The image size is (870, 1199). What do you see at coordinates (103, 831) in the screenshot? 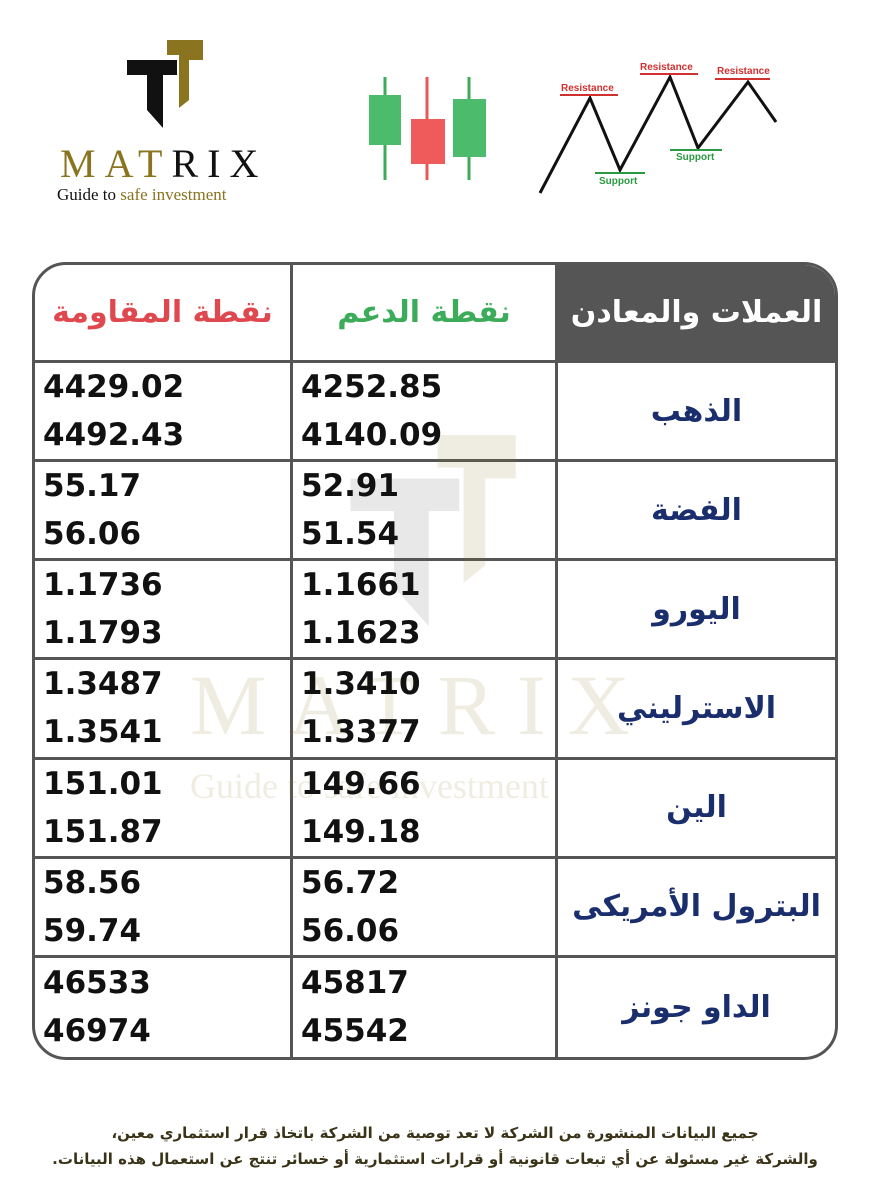
I see `resistance-value: 151.87` at bounding box center [103, 831].